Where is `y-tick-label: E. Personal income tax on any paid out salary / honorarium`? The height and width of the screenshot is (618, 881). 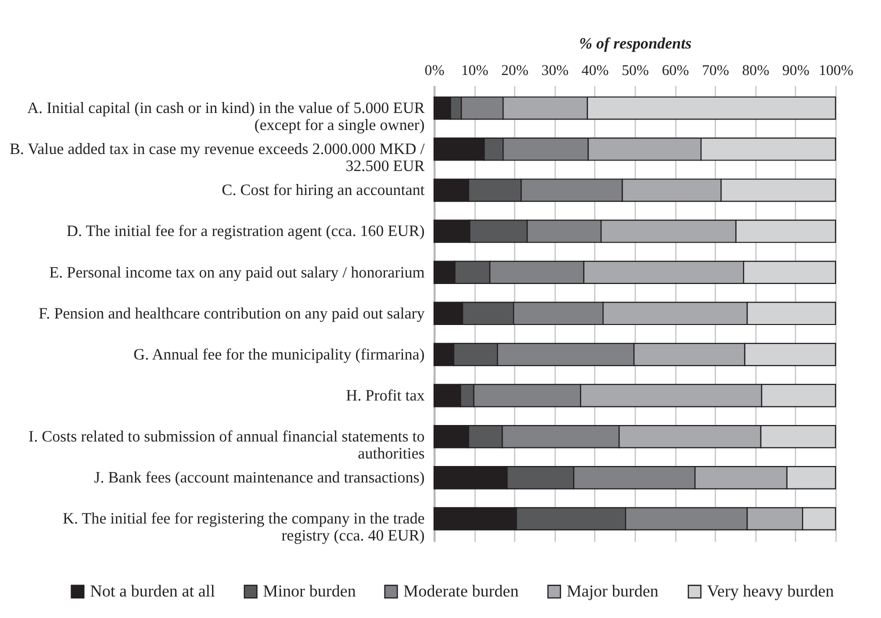 y-tick-label: E. Personal income tax on any paid out salary / honorarium is located at coordinates (237, 273).